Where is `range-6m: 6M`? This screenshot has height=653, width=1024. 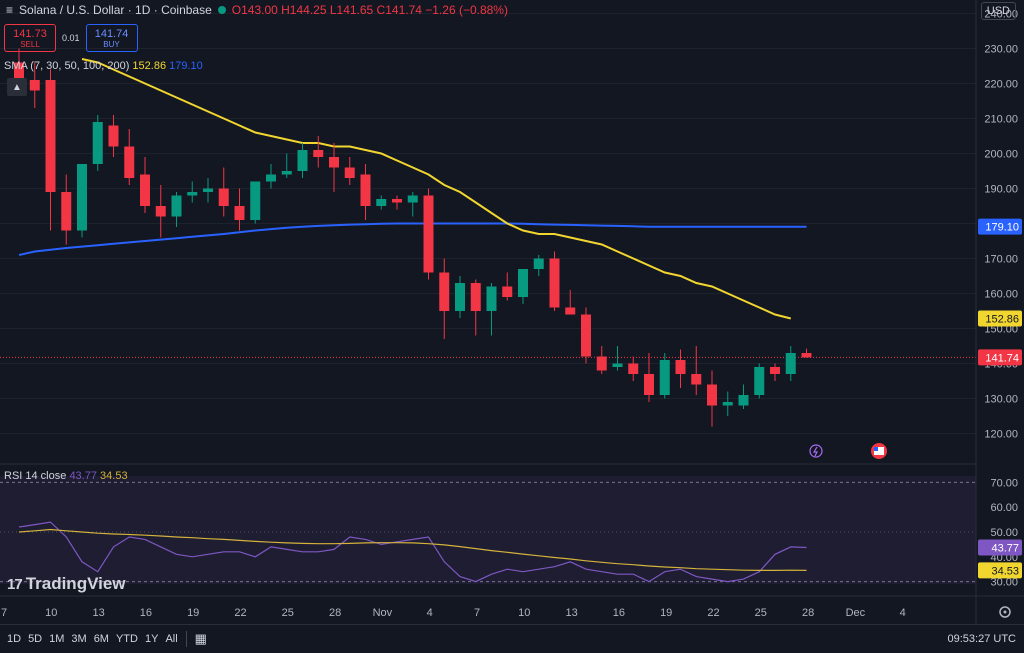
range-6m: 6M is located at coordinates (101, 639).